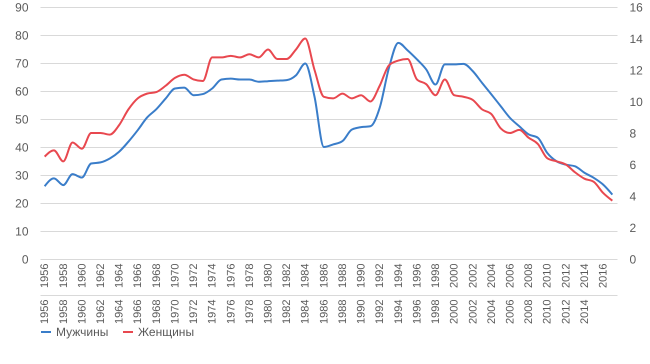  What do you see at coordinates (436, 312) in the screenshot?
I see `x2-tick-label: 1998` at bounding box center [436, 312].